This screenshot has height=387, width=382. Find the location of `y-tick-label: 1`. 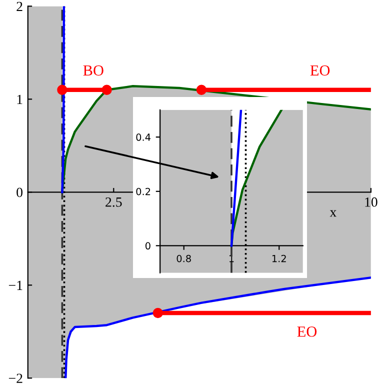

y-tick-label: 1 is located at coordinates (19, 99).